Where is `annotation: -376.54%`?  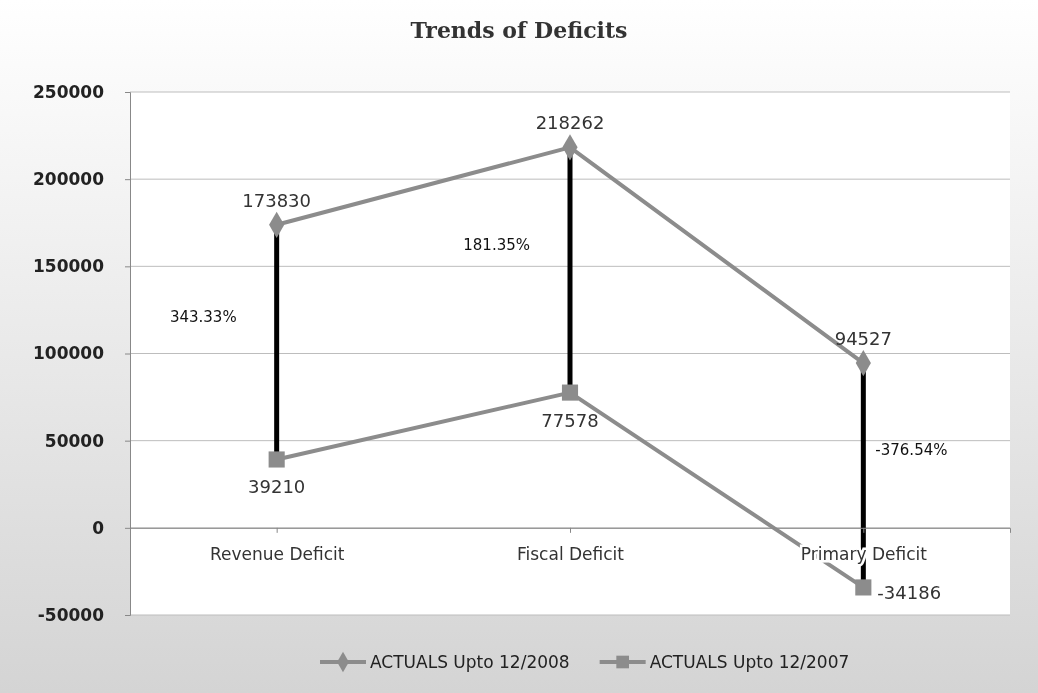
annotation: -376.54% is located at coordinates (911, 450).